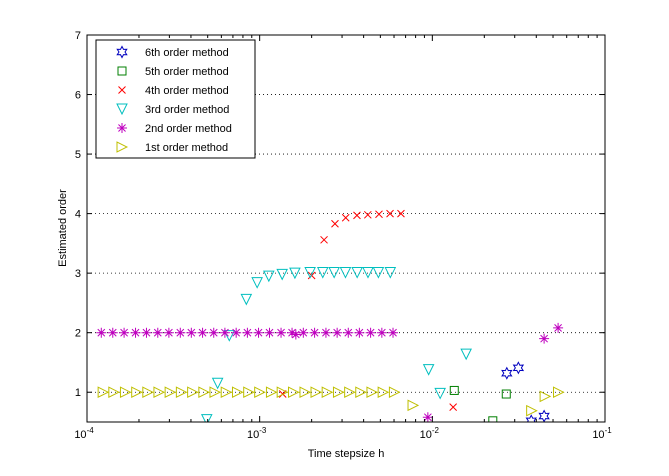 The image size is (669, 476). I want to click on x-tick-exponent: -4, so click(91, 430).